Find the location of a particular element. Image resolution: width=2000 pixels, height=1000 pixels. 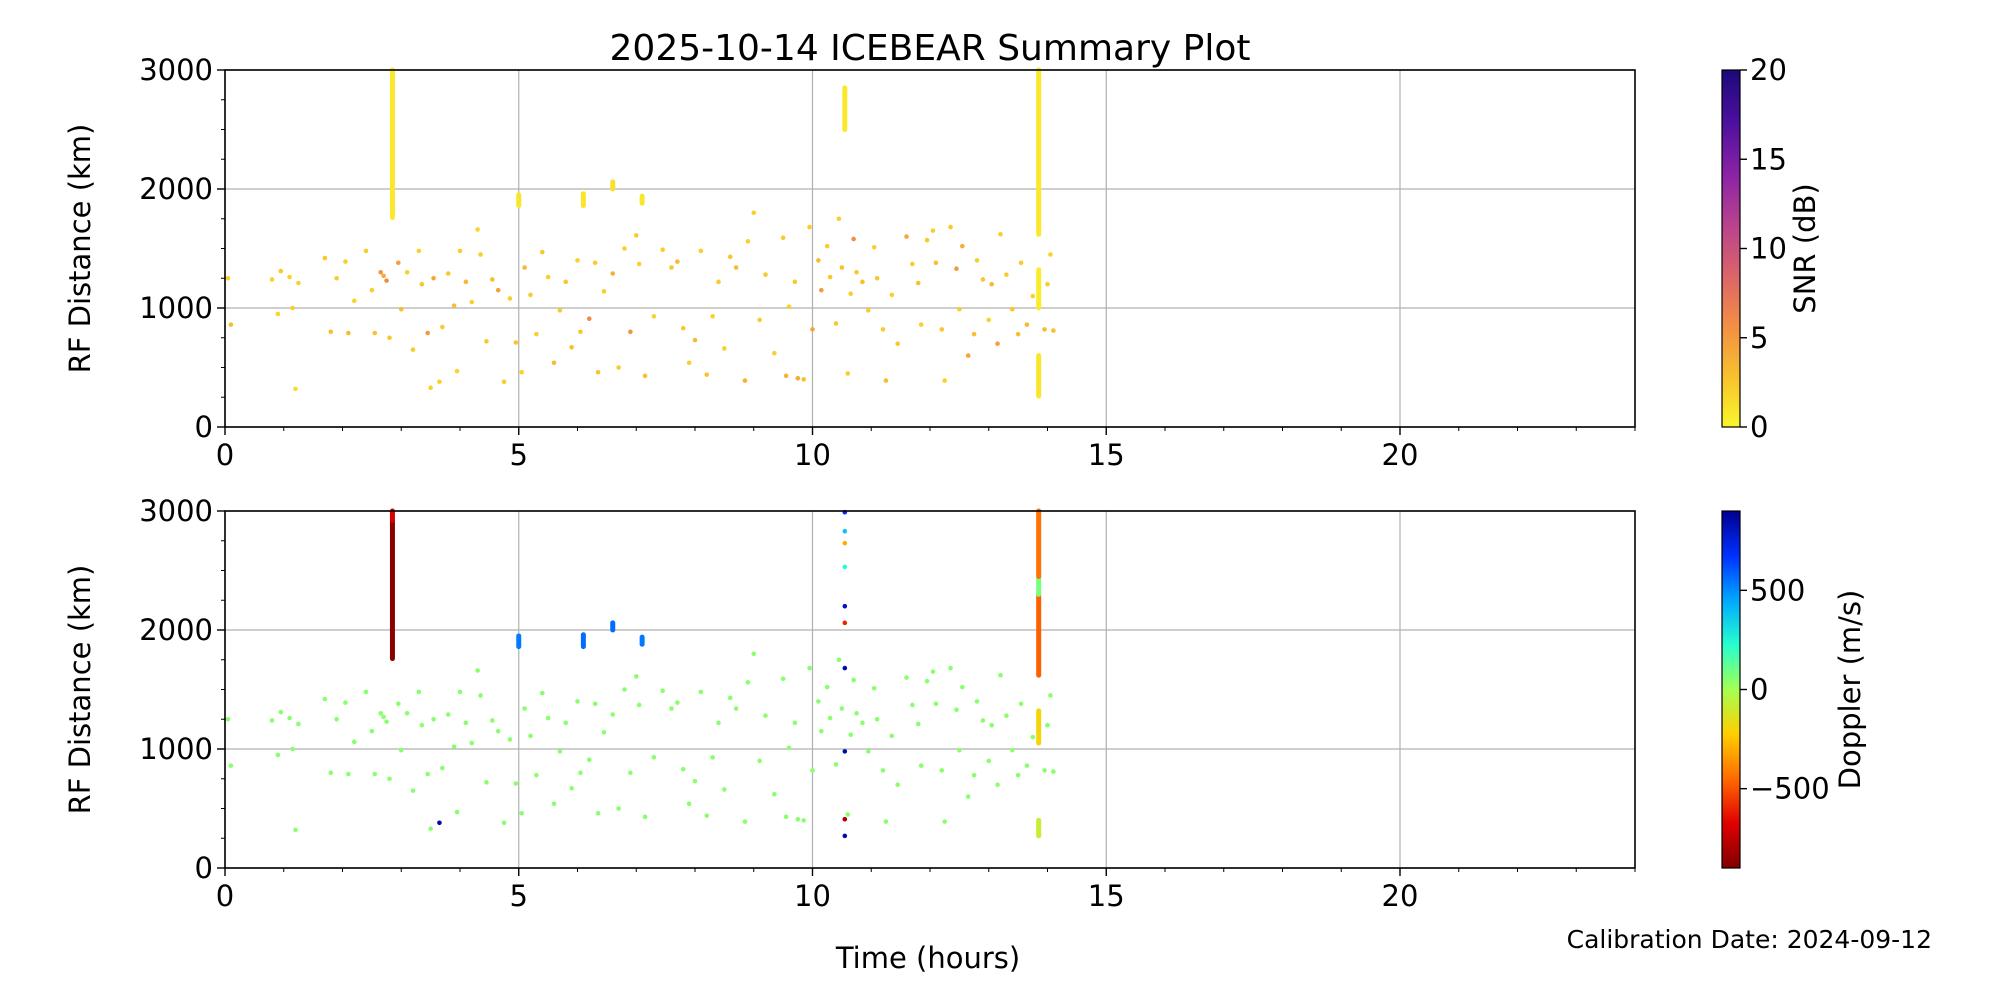

bottom-ytick-label: 3000 is located at coordinates (176, 511).